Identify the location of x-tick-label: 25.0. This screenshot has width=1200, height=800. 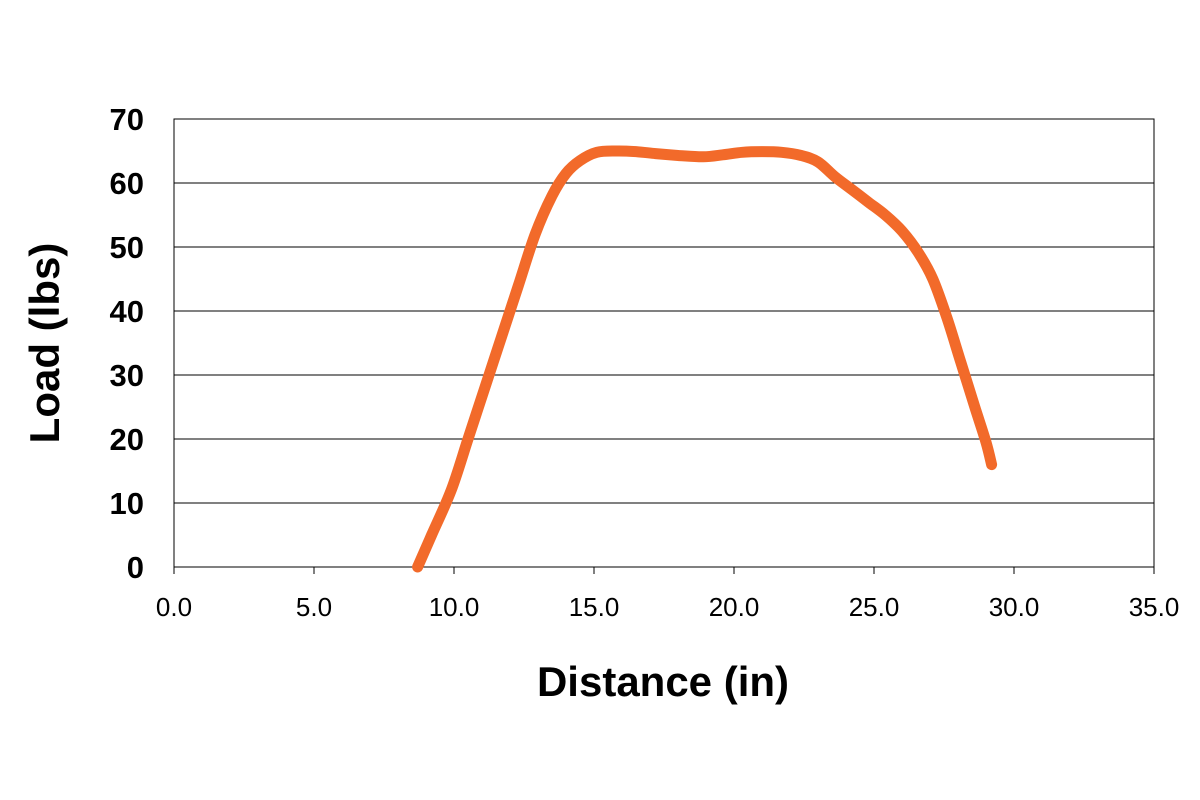
(874, 607).